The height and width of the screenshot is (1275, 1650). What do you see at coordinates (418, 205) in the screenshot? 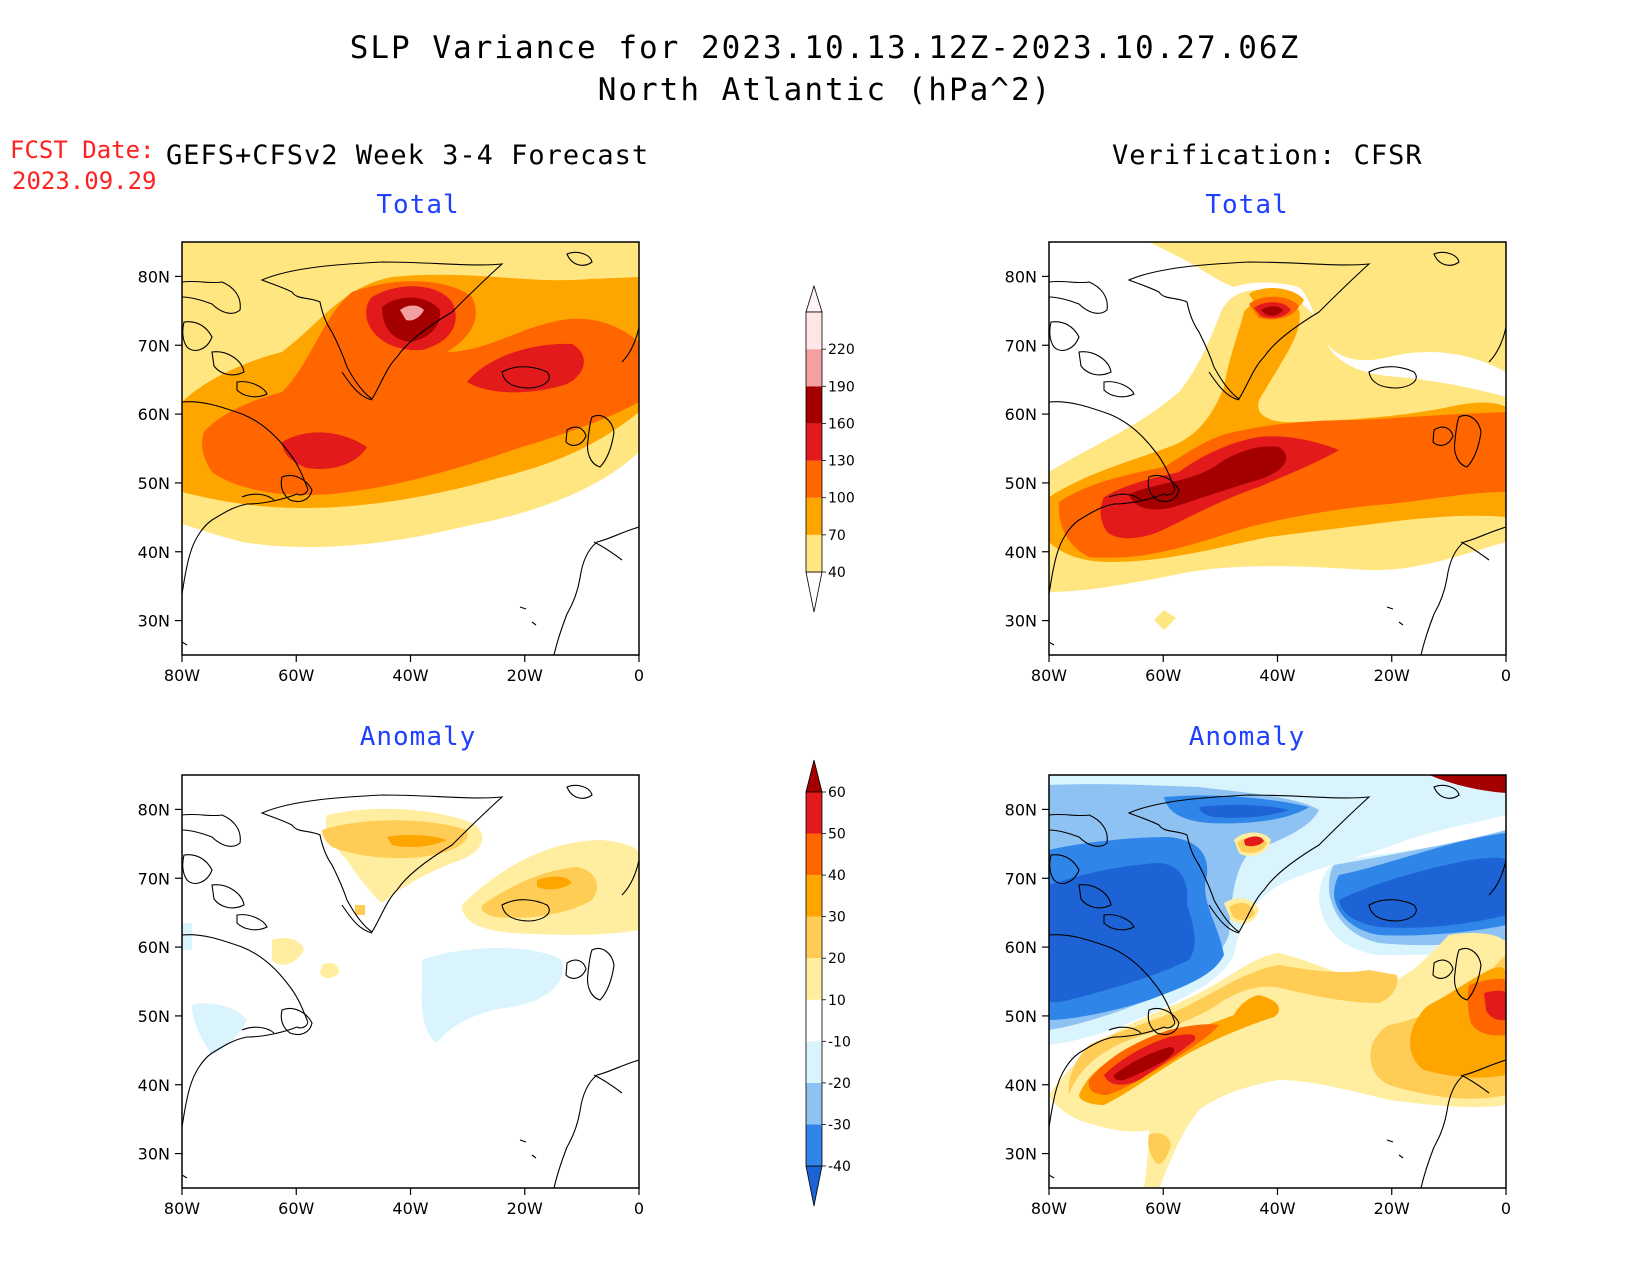
I see `panel-title-fcst-total: Total` at bounding box center [418, 205].